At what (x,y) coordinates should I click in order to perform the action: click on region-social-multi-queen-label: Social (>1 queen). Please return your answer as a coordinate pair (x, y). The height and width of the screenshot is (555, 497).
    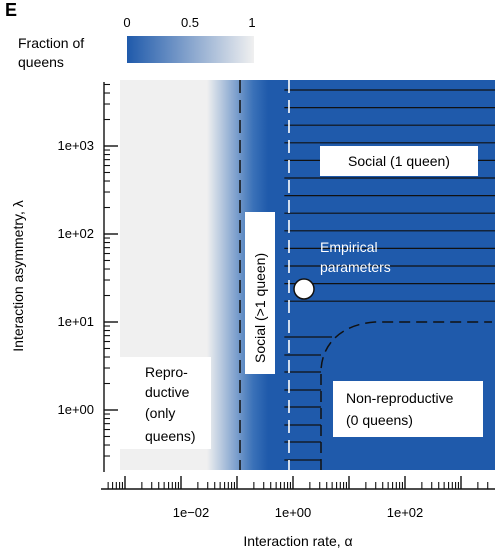
    Looking at the image, I should click on (260, 308).